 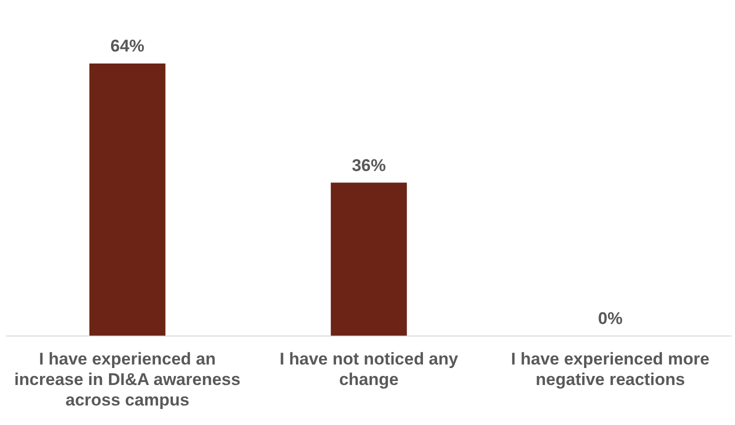 What do you see at coordinates (127, 380) in the screenshot?
I see `x-tick-label: I have experienced an increase in DI&A awareness across campus` at bounding box center [127, 380].